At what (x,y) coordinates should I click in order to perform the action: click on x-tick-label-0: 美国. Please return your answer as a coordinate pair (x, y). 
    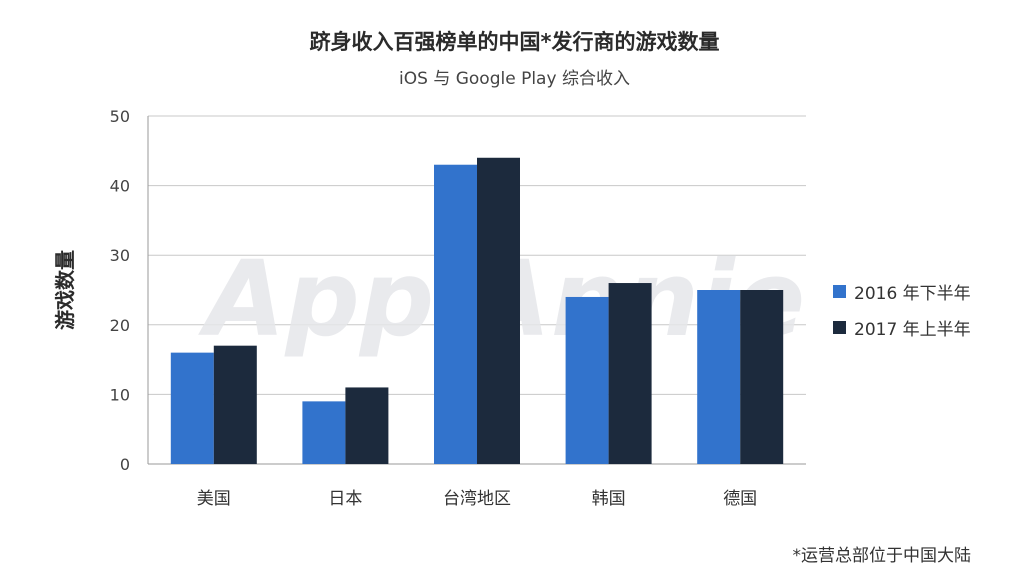
    Looking at the image, I should click on (214, 499).